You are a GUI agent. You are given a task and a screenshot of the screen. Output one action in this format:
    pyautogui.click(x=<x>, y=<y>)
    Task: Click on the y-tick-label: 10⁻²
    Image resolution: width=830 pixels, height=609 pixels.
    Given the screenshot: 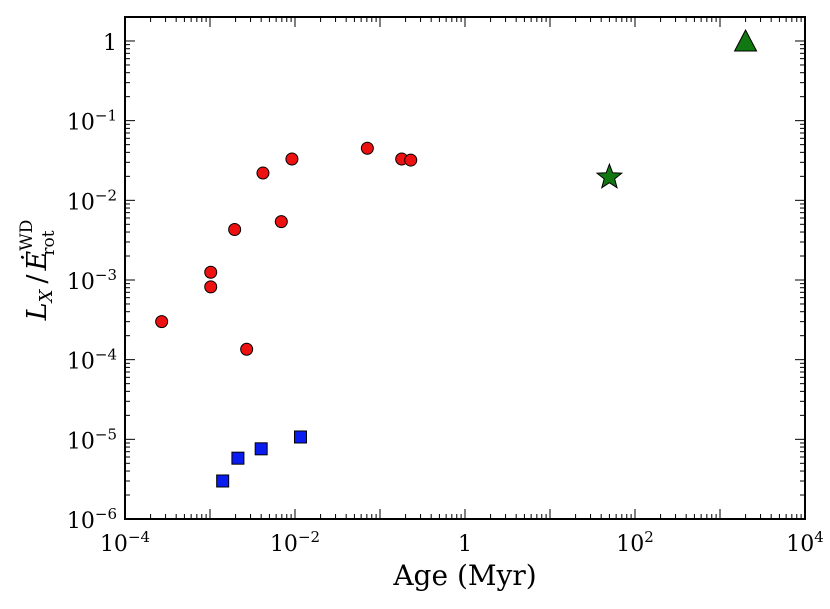 What is the action you would take?
    pyautogui.click(x=92, y=200)
    